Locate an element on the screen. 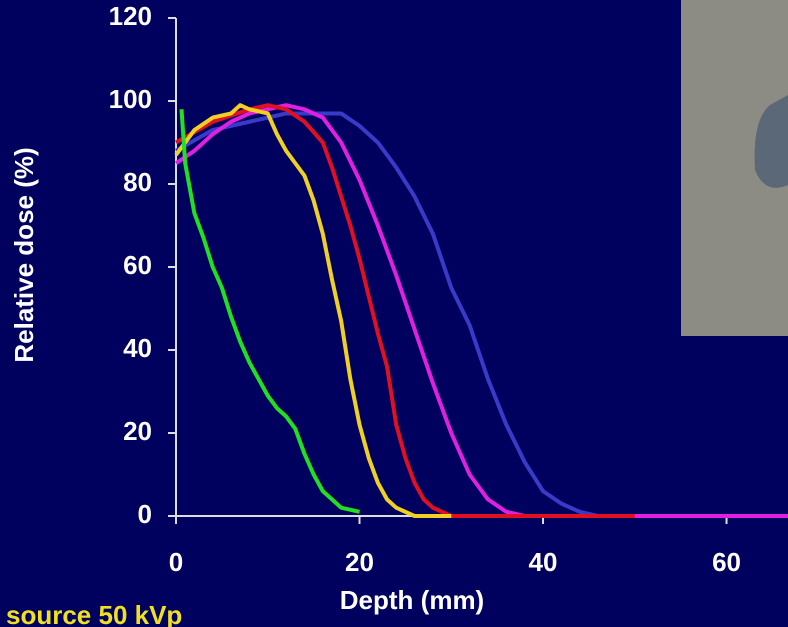 This screenshot has width=788, height=627. y-tick-label: 60 is located at coordinates (137, 265).